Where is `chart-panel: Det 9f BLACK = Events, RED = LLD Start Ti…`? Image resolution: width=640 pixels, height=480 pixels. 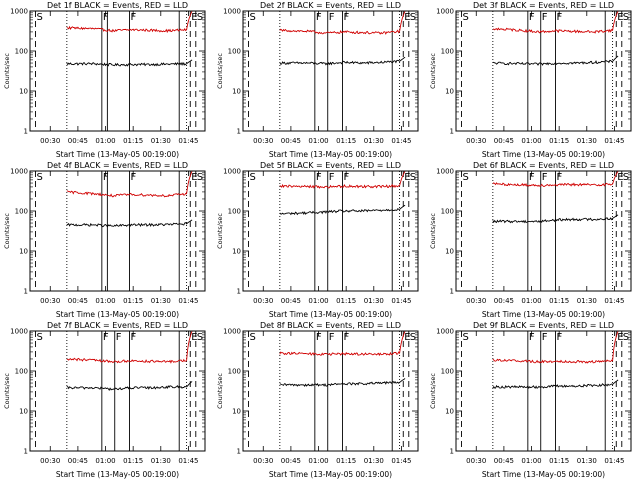
chart-panel: Det 9f BLACK = Events, RED = LLD Start Ti… is located at coordinates (530, 400).